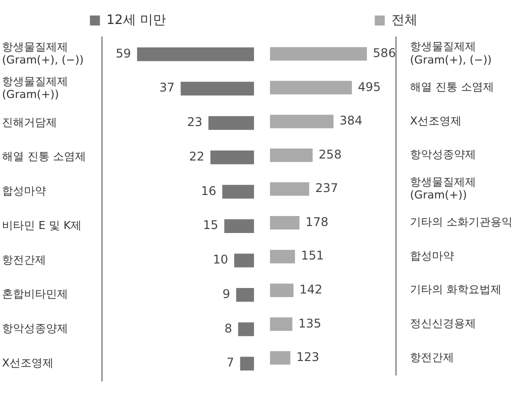 Image resolution: width=525 pixels, height=402 pixels. I want to click on data-label: 23, so click(194, 122).